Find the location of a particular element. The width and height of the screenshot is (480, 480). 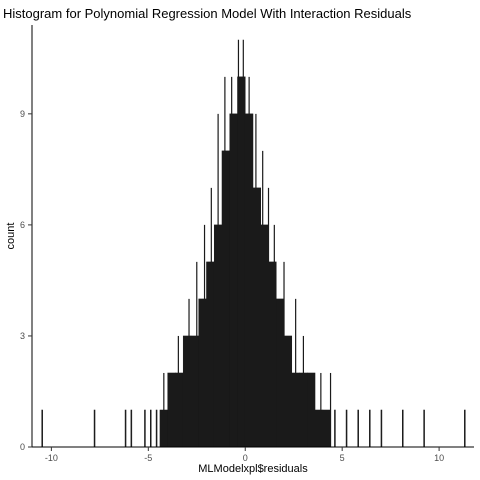

y-tick-label: 6 is located at coordinates (22, 225).